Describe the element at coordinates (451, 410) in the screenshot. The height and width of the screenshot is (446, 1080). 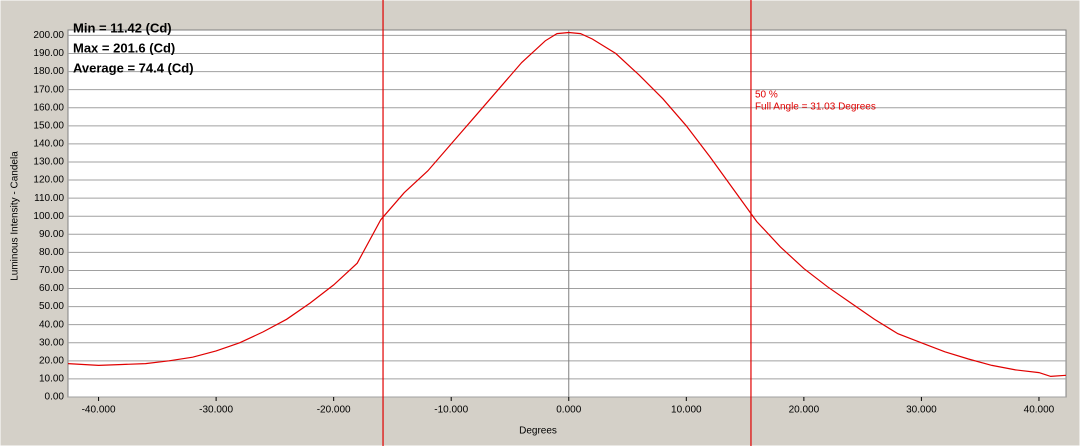
I see `x-tick-label: -10.000` at that location.